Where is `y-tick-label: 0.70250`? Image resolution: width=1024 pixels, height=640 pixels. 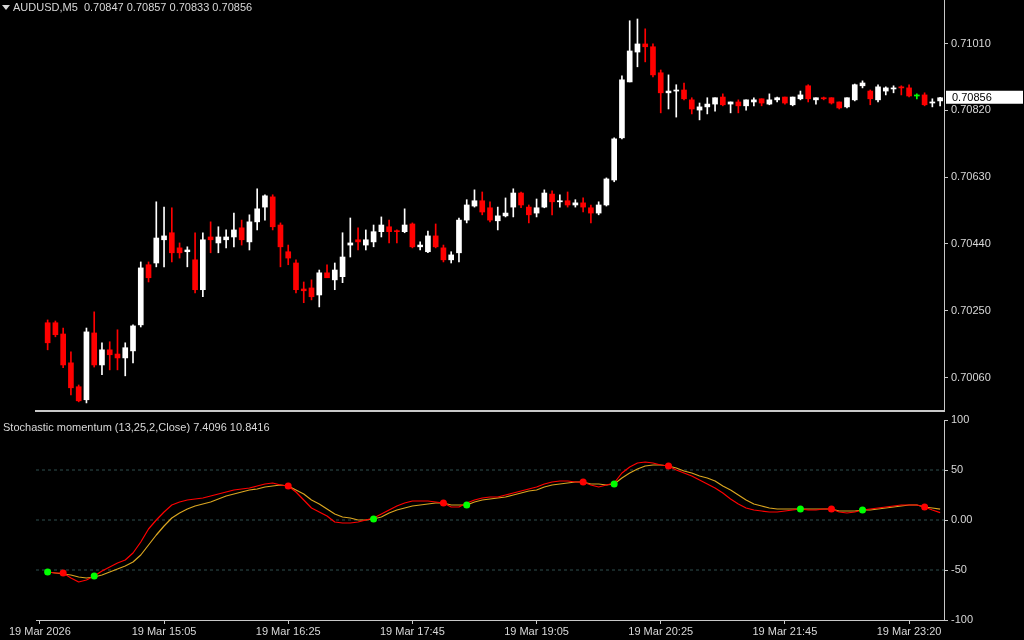 y-tick-label: 0.70250 is located at coordinates (971, 309).